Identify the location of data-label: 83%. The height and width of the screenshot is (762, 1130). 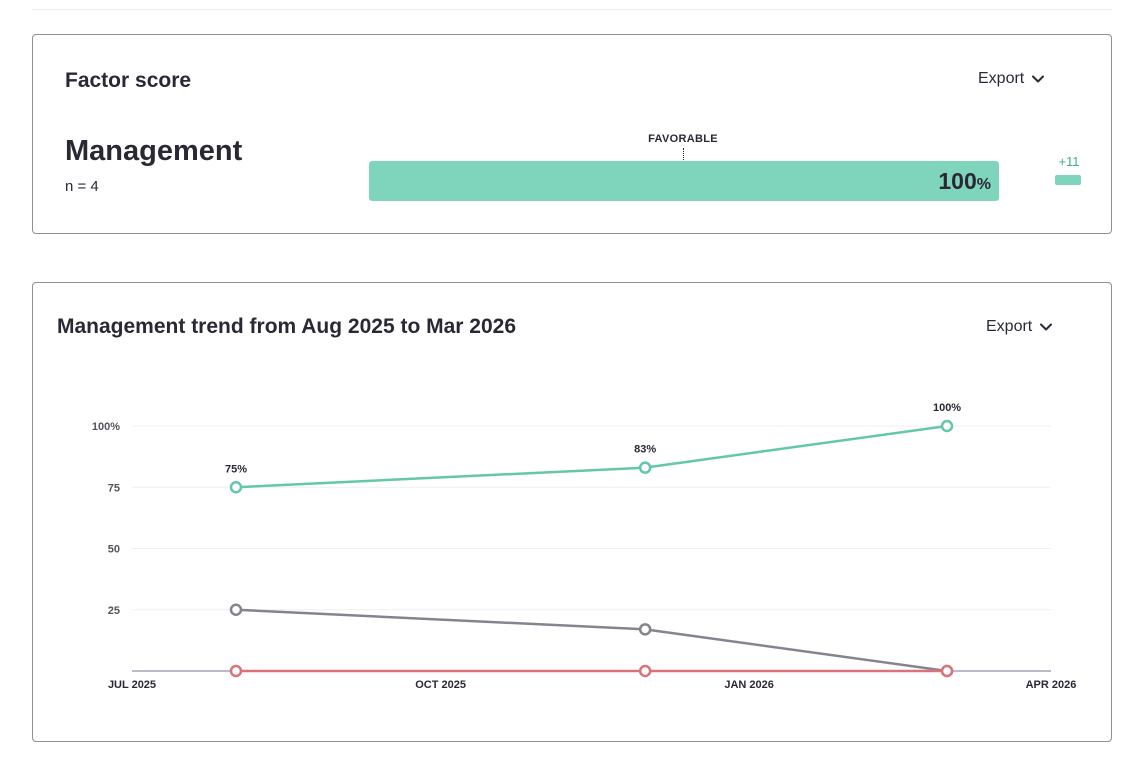
(645, 450).